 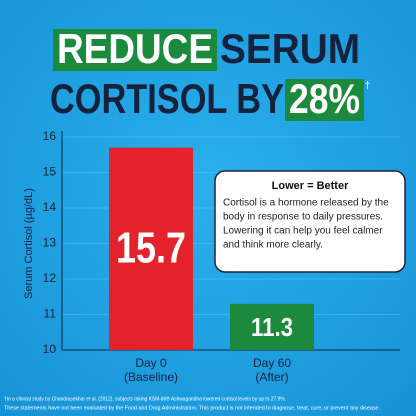 What do you see at coordinates (167, 98) in the screenshot?
I see `title-word: CORTISOL BY` at bounding box center [167, 98].